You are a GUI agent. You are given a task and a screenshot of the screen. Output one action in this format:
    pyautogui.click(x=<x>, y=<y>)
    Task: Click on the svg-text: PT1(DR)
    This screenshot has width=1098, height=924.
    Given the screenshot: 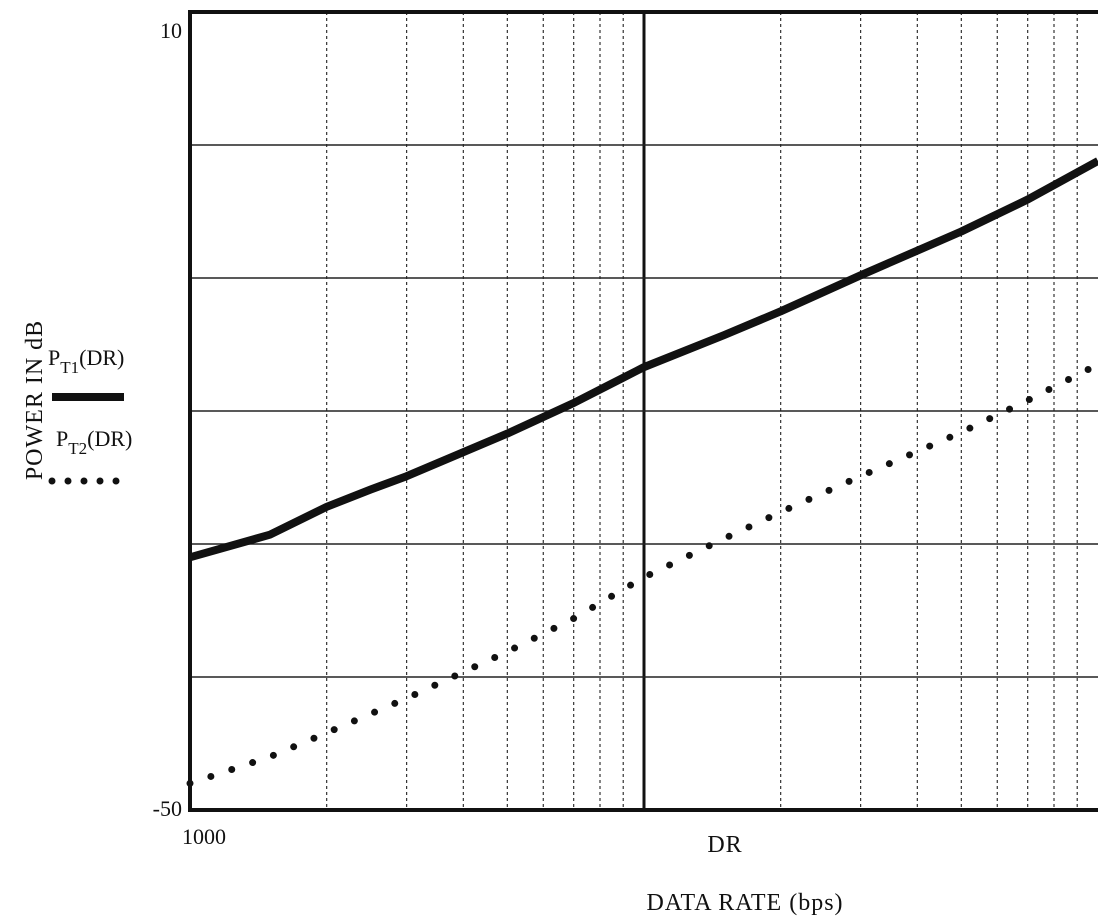 What is the action you would take?
    pyautogui.click(x=86, y=361)
    